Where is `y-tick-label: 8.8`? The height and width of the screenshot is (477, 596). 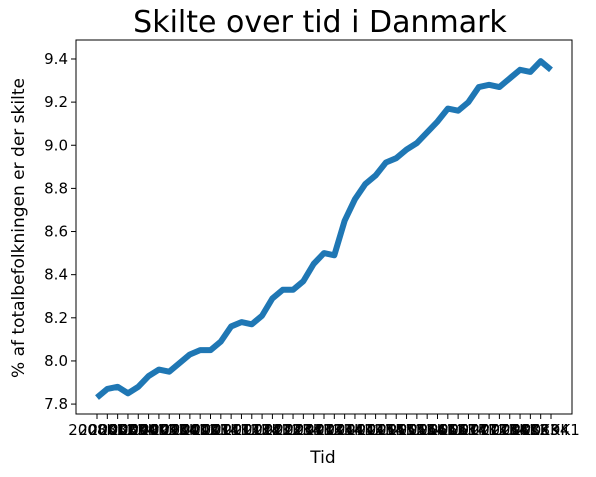 y-tick-label: 8.8 is located at coordinates (56, 188).